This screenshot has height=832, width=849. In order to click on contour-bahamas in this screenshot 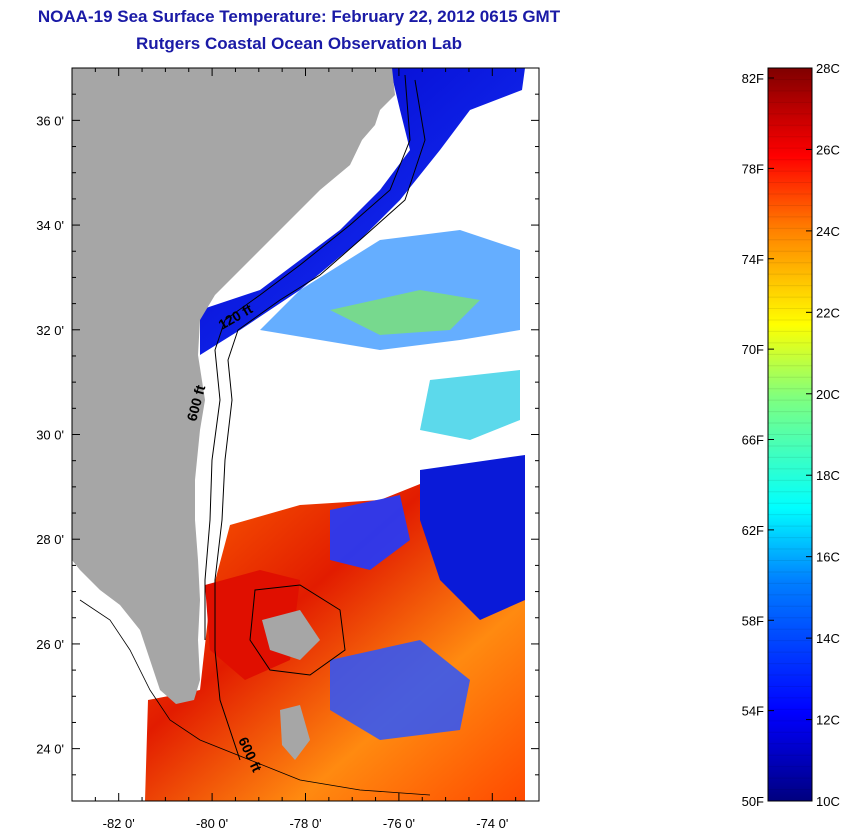, I will do `click(297, 630)`.